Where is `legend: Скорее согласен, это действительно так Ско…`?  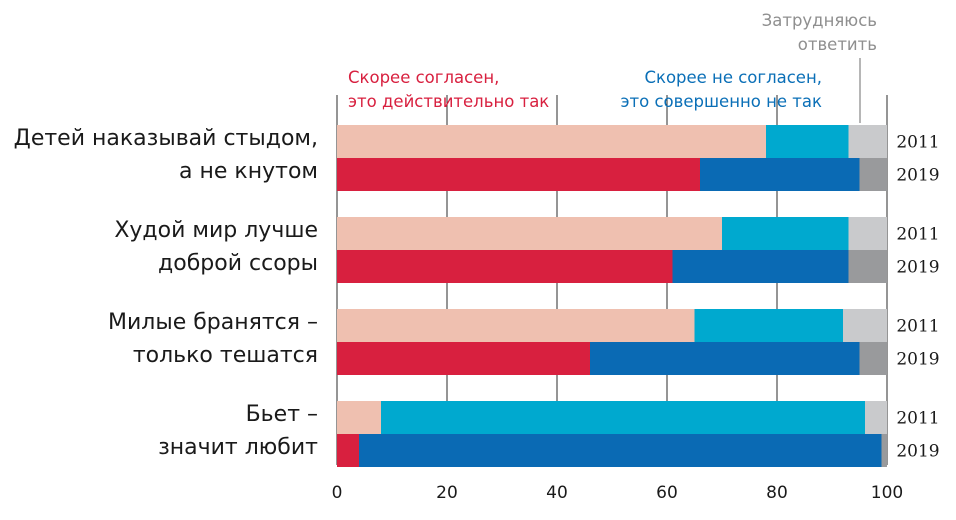
legend: Скорее согласен, это действительно так Ско… is located at coordinates (612, 67).